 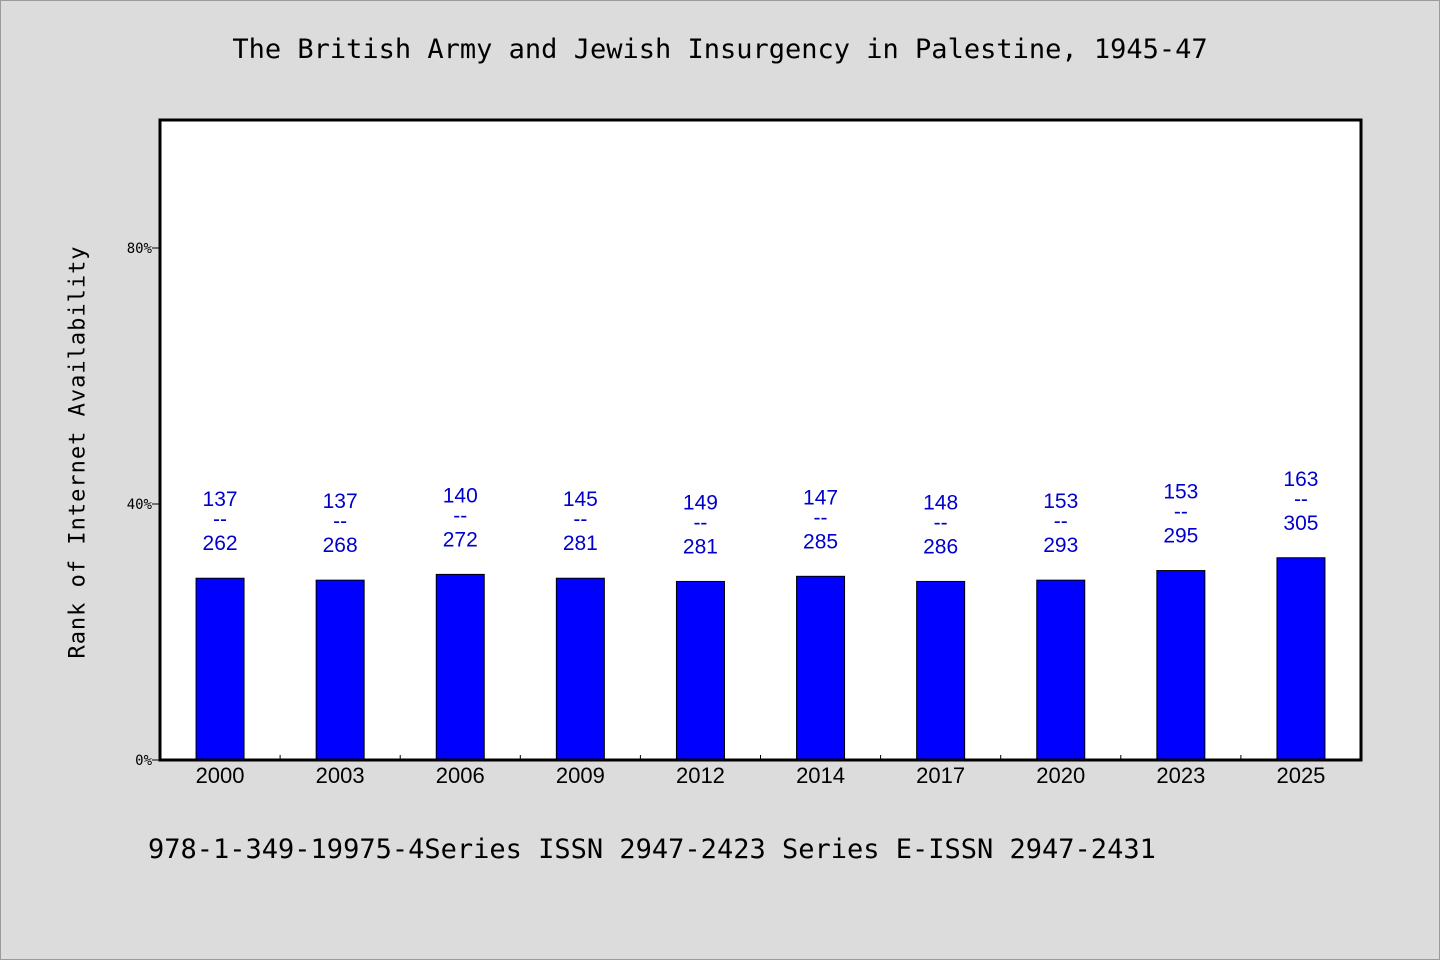 What do you see at coordinates (580, 499) in the screenshot?
I see `data-label-top: 145` at bounding box center [580, 499].